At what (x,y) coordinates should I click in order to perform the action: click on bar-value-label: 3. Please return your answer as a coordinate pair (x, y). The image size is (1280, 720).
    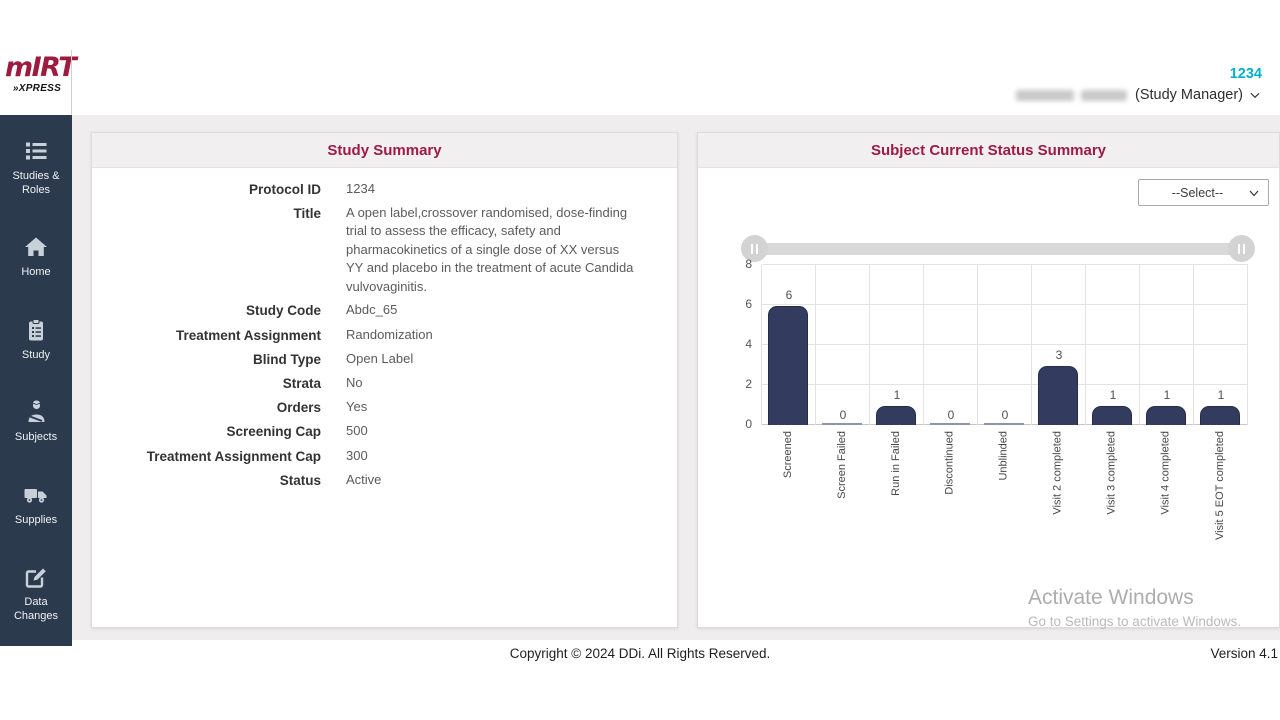
    Looking at the image, I should click on (1059, 355).